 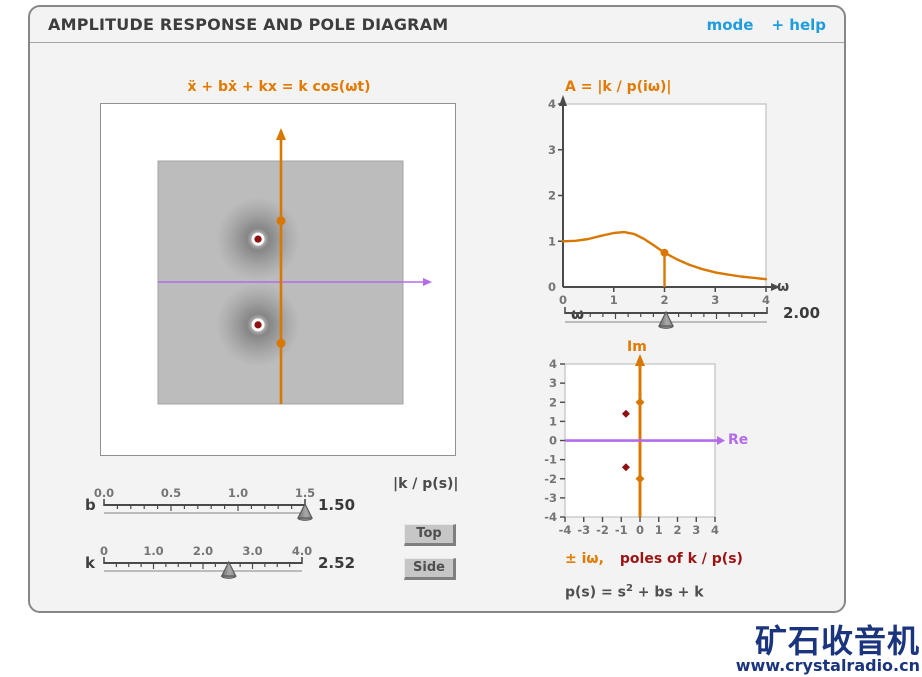 I want to click on k-slider-tick-label: 1.0, so click(x=153, y=551).